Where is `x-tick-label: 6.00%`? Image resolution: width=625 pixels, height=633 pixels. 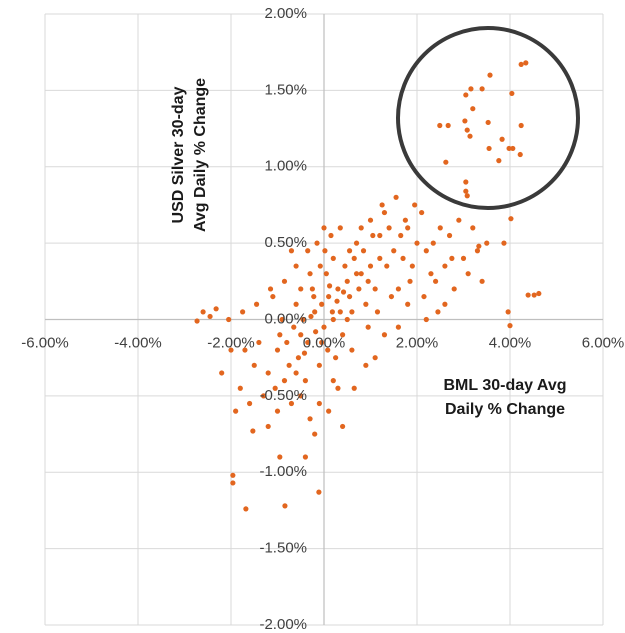 x-tick-label: 6.00% is located at coordinates (603, 342).